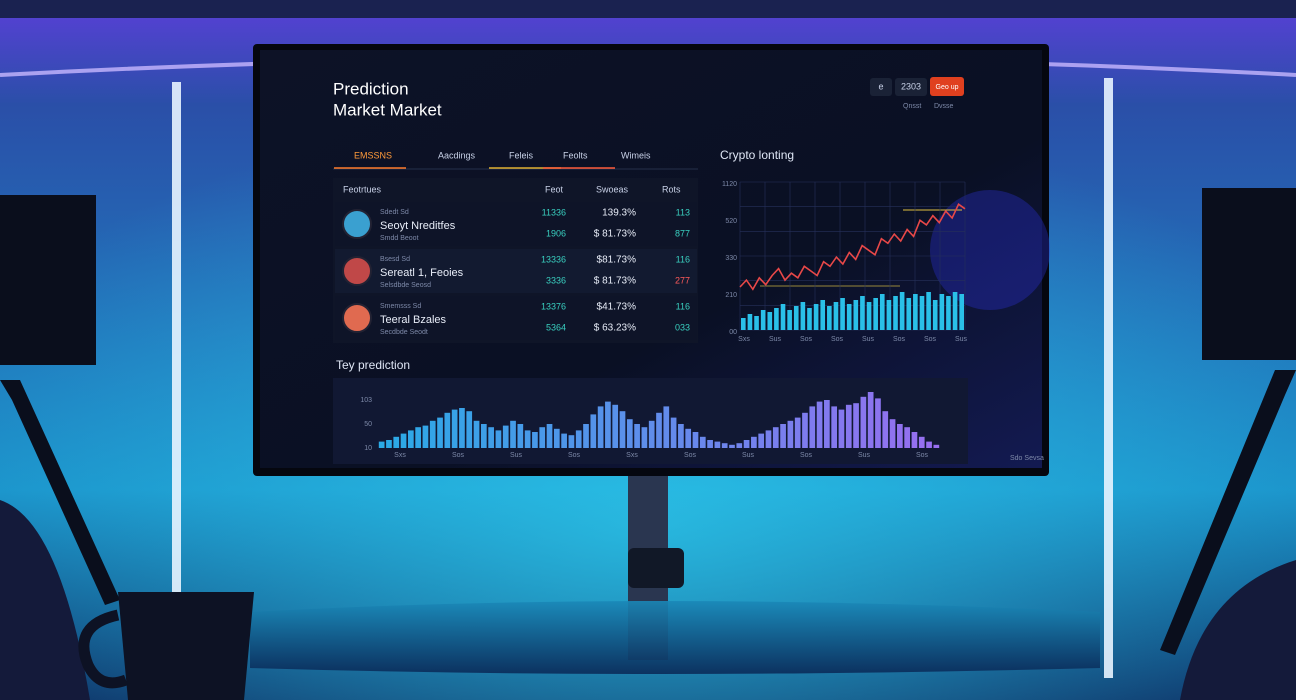  Describe the element at coordinates (373, 155) in the screenshot. I see `tab: EMSSNS` at that location.